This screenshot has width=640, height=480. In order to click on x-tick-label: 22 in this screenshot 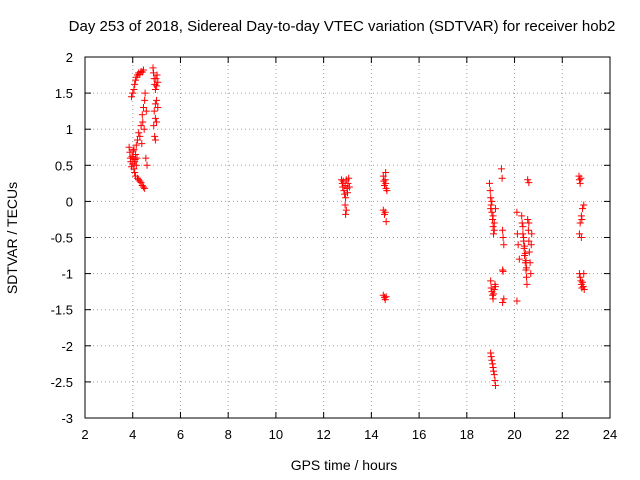, I will do `click(562, 434)`.